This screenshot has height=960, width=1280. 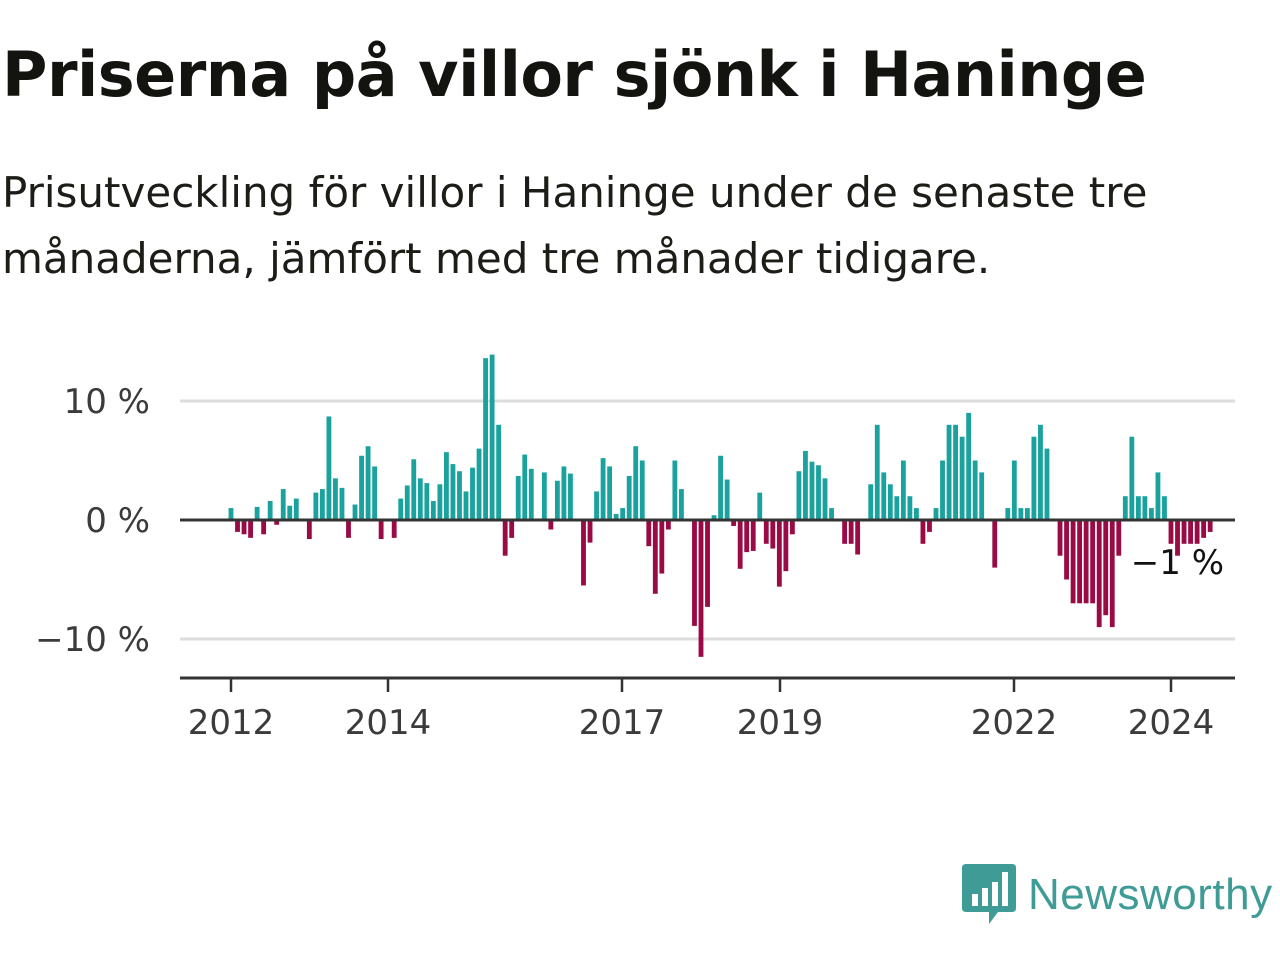 I want to click on x-tick-label: 2012, so click(x=231, y=723).